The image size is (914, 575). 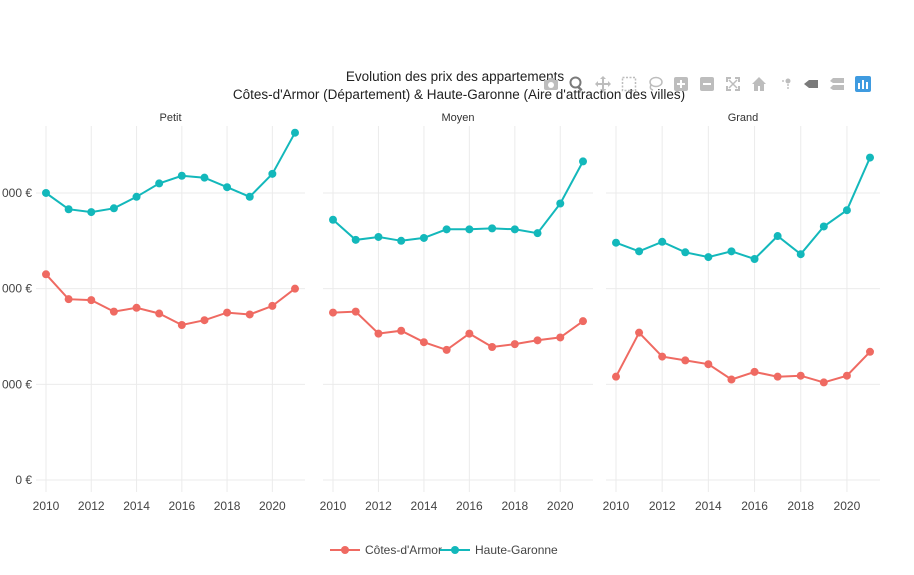 What do you see at coordinates (733, 84) in the screenshot?
I see `autoscale-icon` at bounding box center [733, 84].